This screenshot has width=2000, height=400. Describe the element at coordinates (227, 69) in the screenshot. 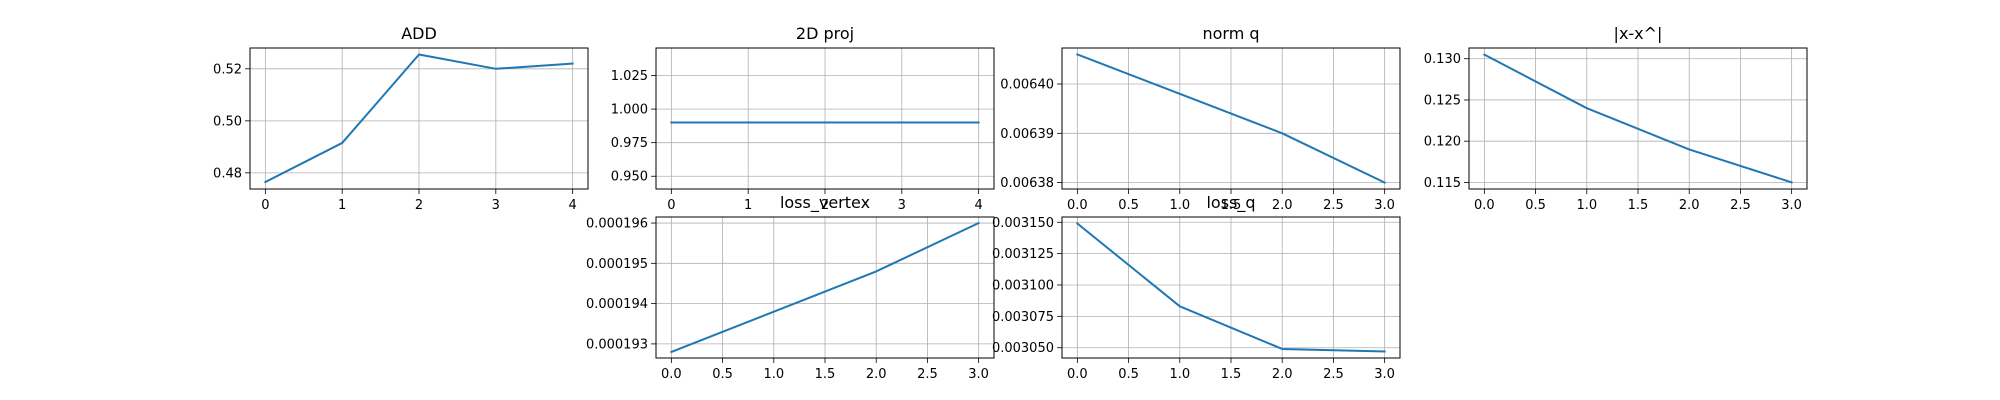

I see `y-tick-label: 0.52` at that location.